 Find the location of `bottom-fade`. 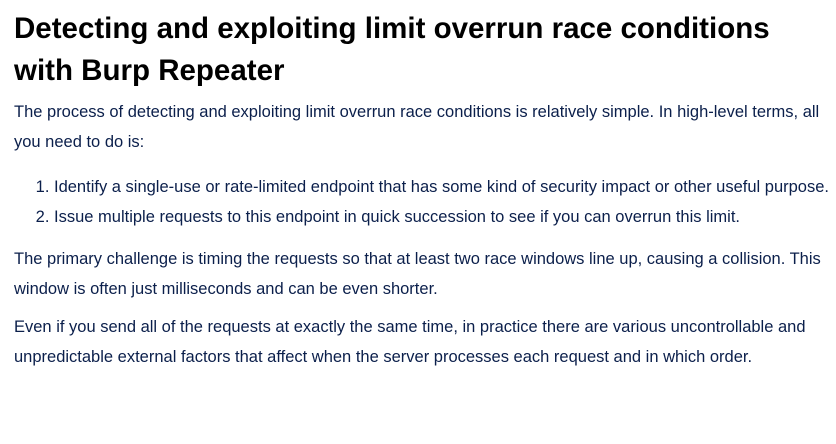

bottom-fade is located at coordinates (418, 433).